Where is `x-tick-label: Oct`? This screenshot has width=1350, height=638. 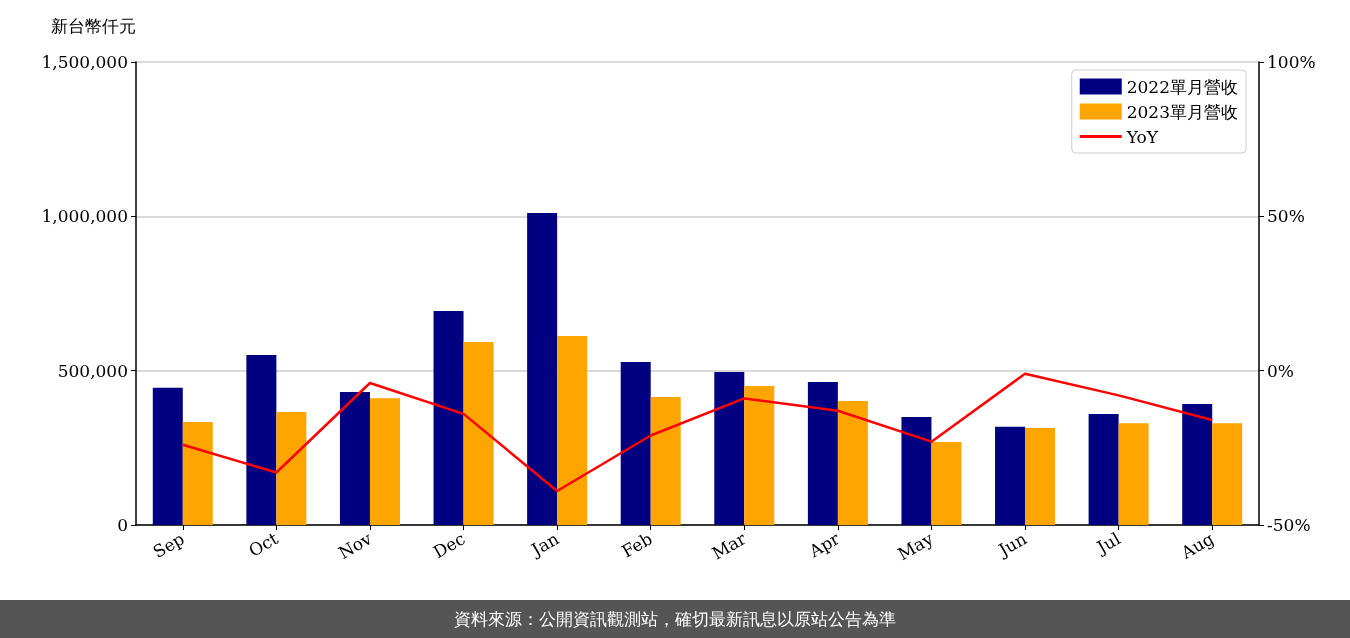
x-tick-label: Oct is located at coordinates (263, 544).